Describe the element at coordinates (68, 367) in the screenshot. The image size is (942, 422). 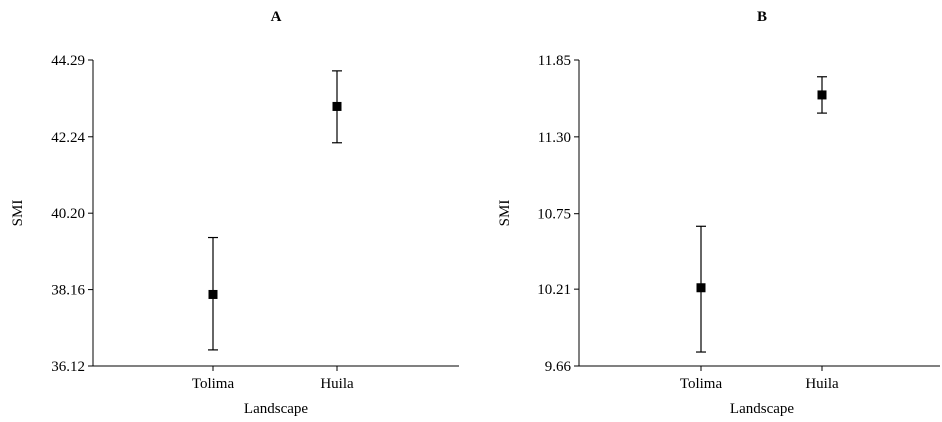
I see `y-tick-label-a-0: 36.12` at that location.